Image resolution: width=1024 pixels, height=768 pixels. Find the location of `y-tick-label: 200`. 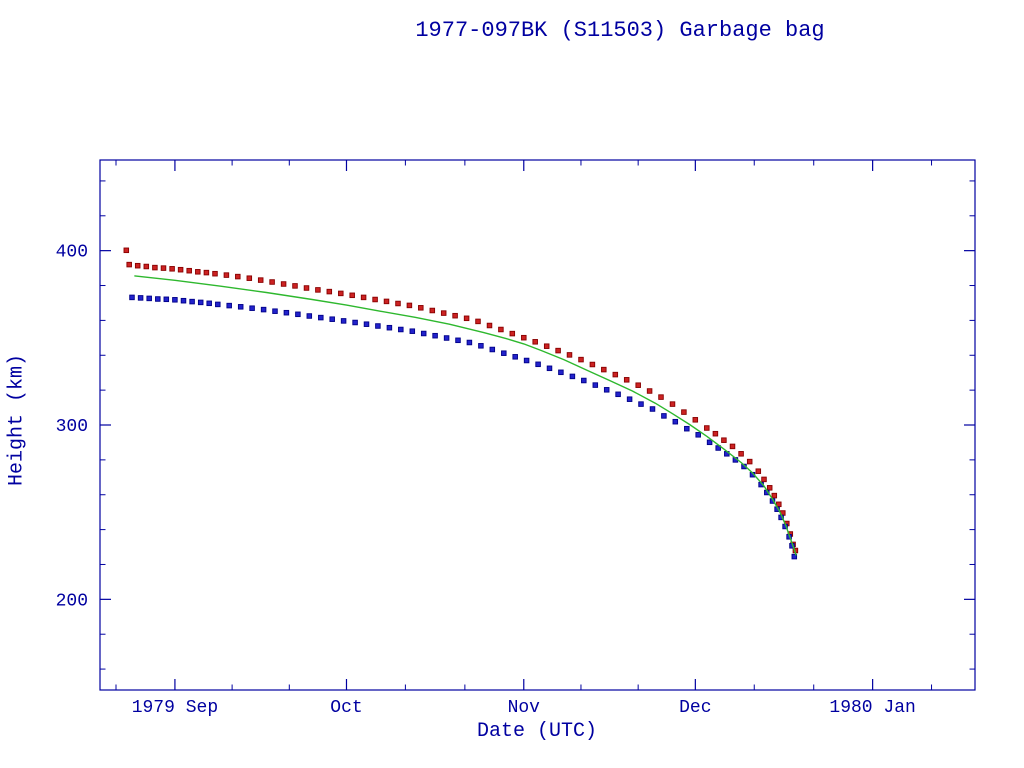

y-tick-label: 200 is located at coordinates (72, 601).